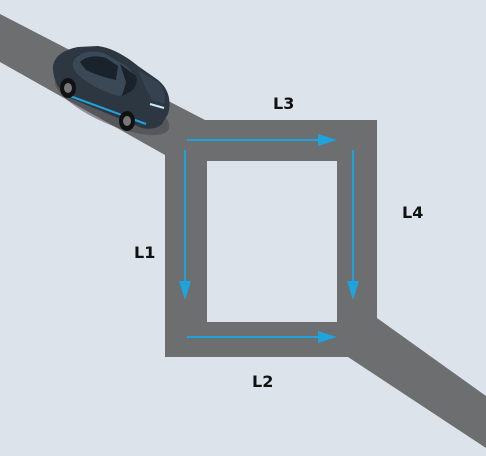  What do you see at coordinates (413, 212) in the screenshot?
I see `label-l4: L4` at bounding box center [413, 212].